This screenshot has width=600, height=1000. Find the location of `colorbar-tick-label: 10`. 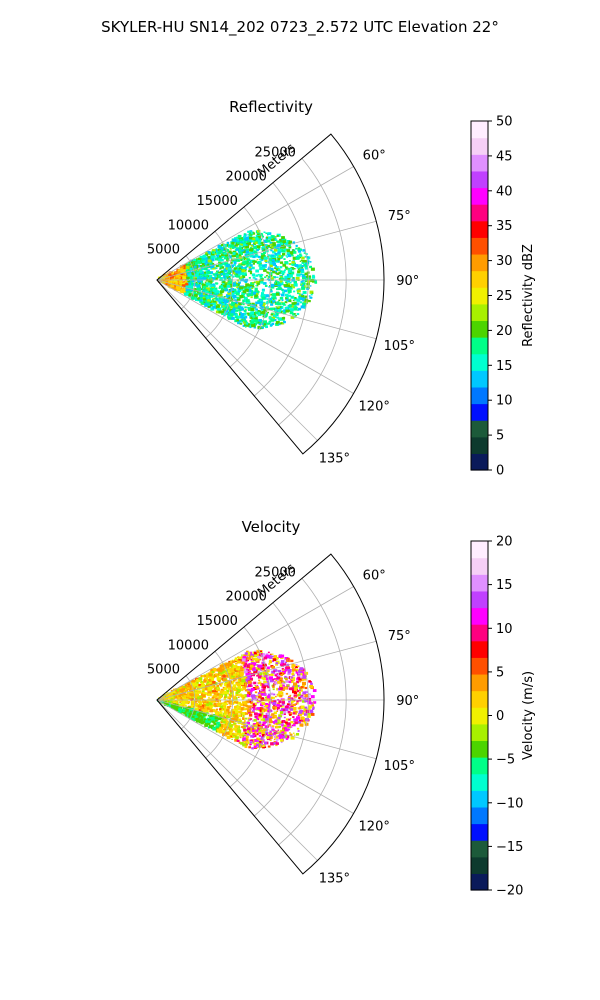

colorbar-tick-label: 10 is located at coordinates (504, 401).